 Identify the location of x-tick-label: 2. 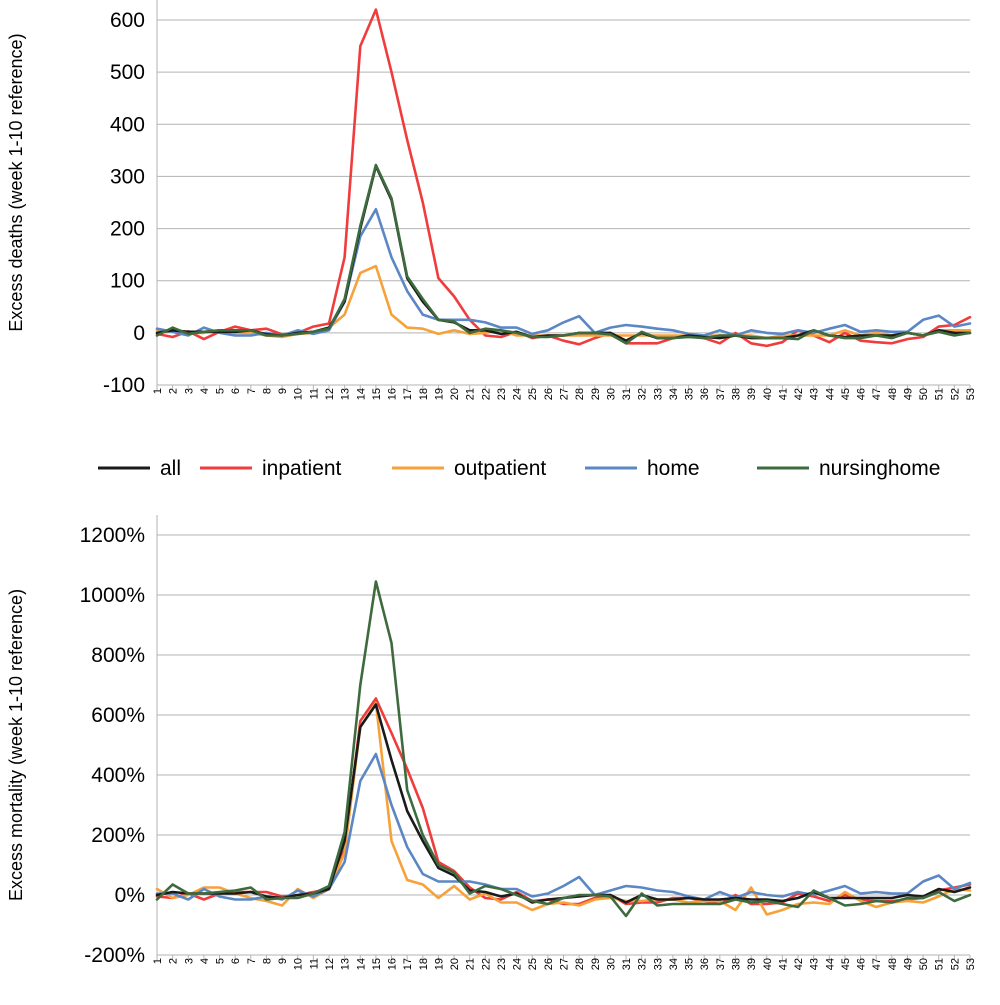
(174, 391).